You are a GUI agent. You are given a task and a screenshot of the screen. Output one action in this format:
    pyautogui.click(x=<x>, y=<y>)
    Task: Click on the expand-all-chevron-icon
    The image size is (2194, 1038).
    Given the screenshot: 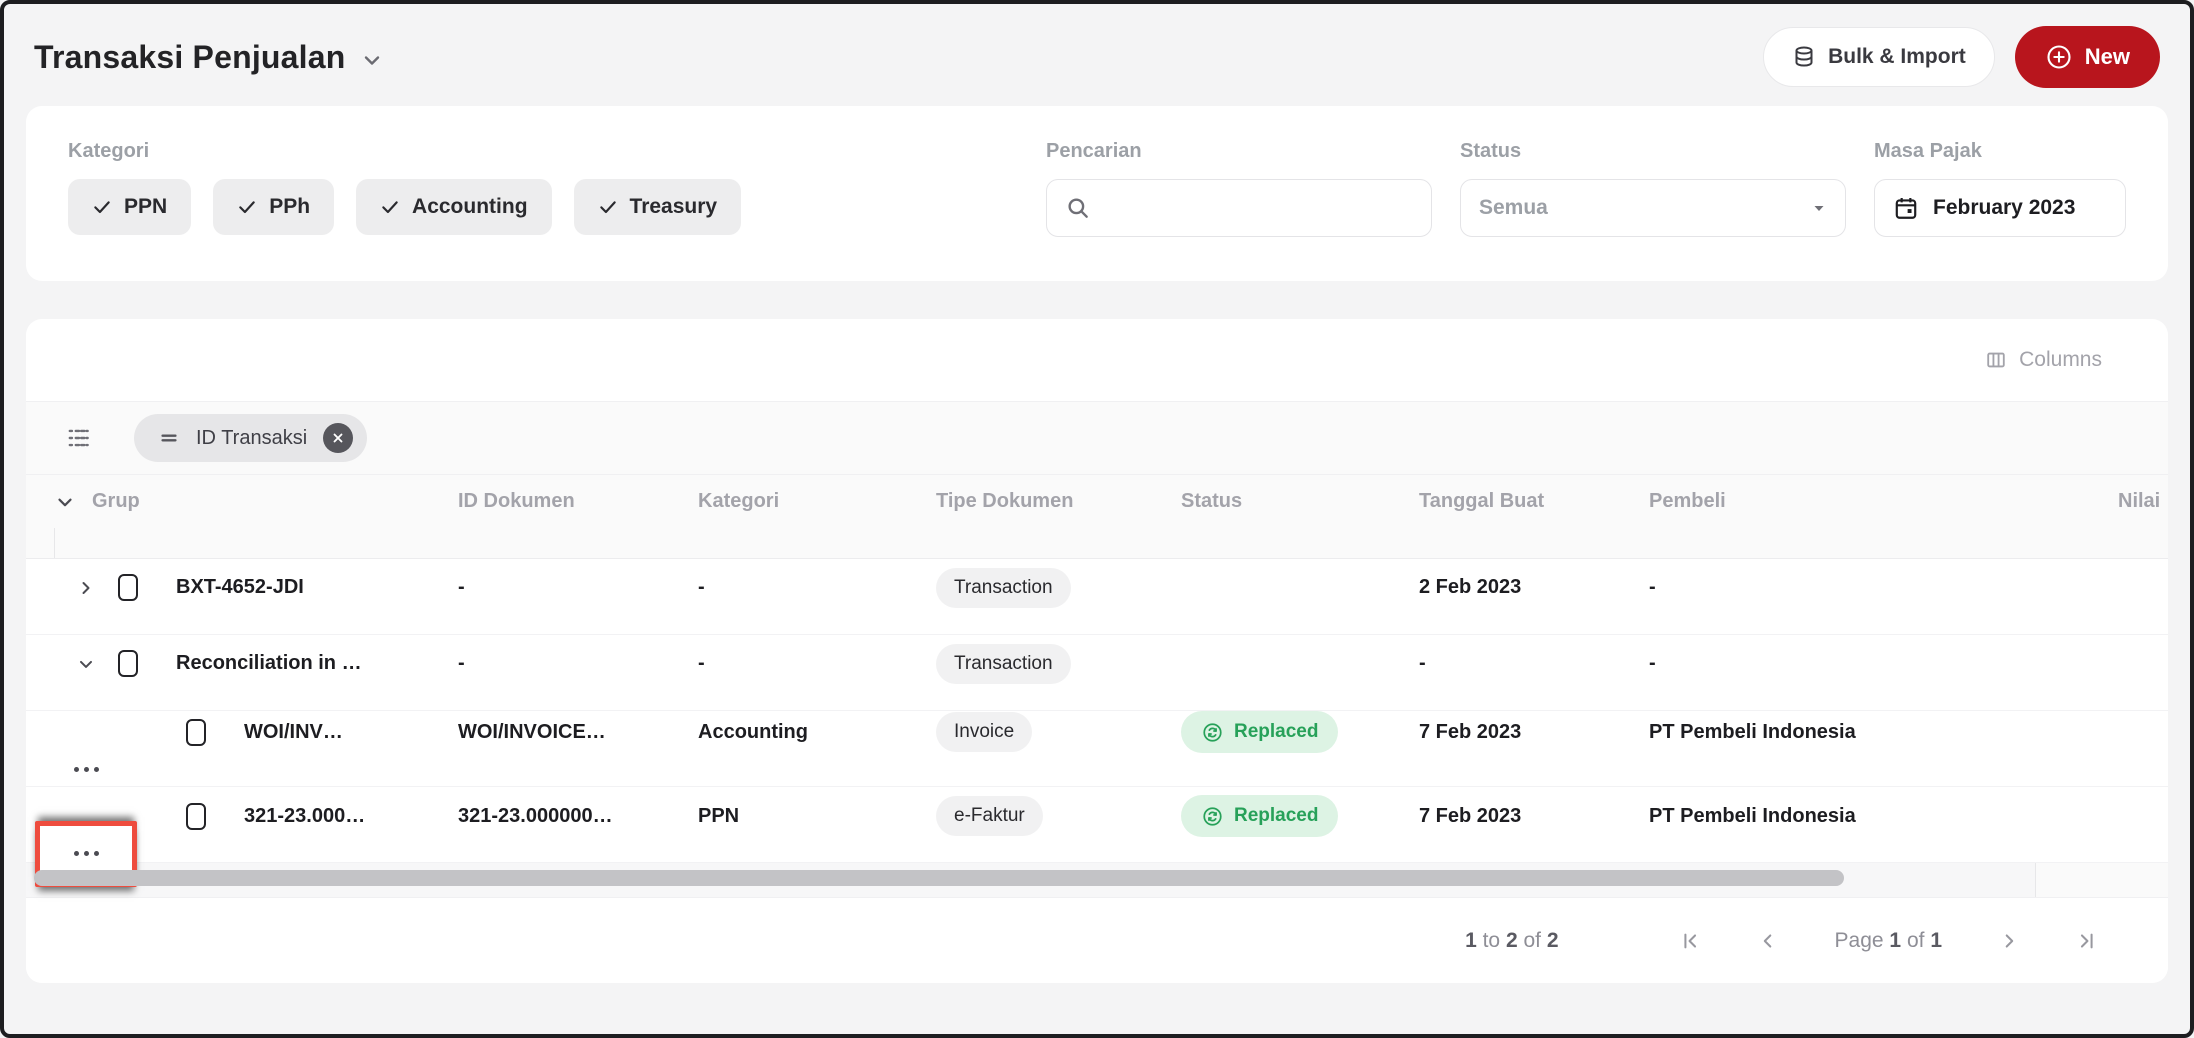 What is the action you would take?
    pyautogui.click(x=65, y=502)
    